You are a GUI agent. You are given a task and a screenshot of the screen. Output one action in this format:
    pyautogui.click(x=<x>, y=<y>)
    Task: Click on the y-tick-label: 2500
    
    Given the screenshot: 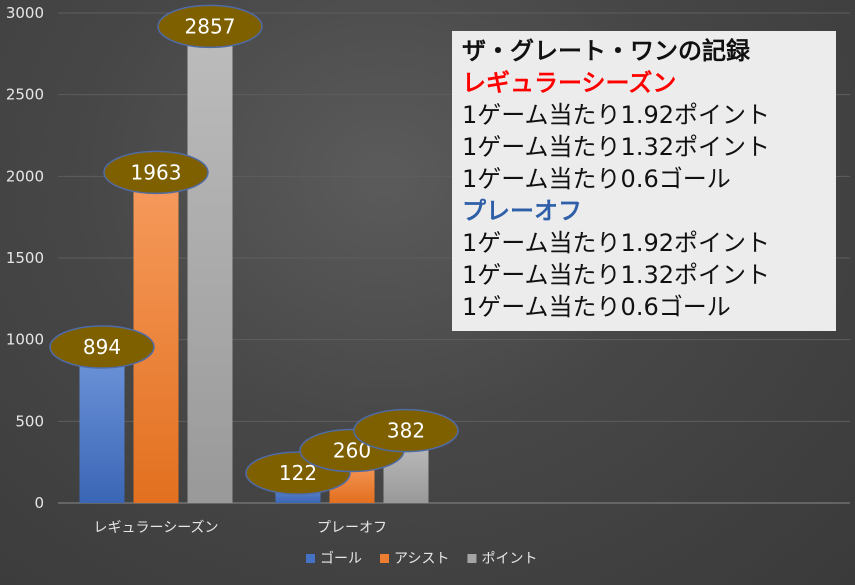 What is the action you would take?
    pyautogui.click(x=25, y=95)
    